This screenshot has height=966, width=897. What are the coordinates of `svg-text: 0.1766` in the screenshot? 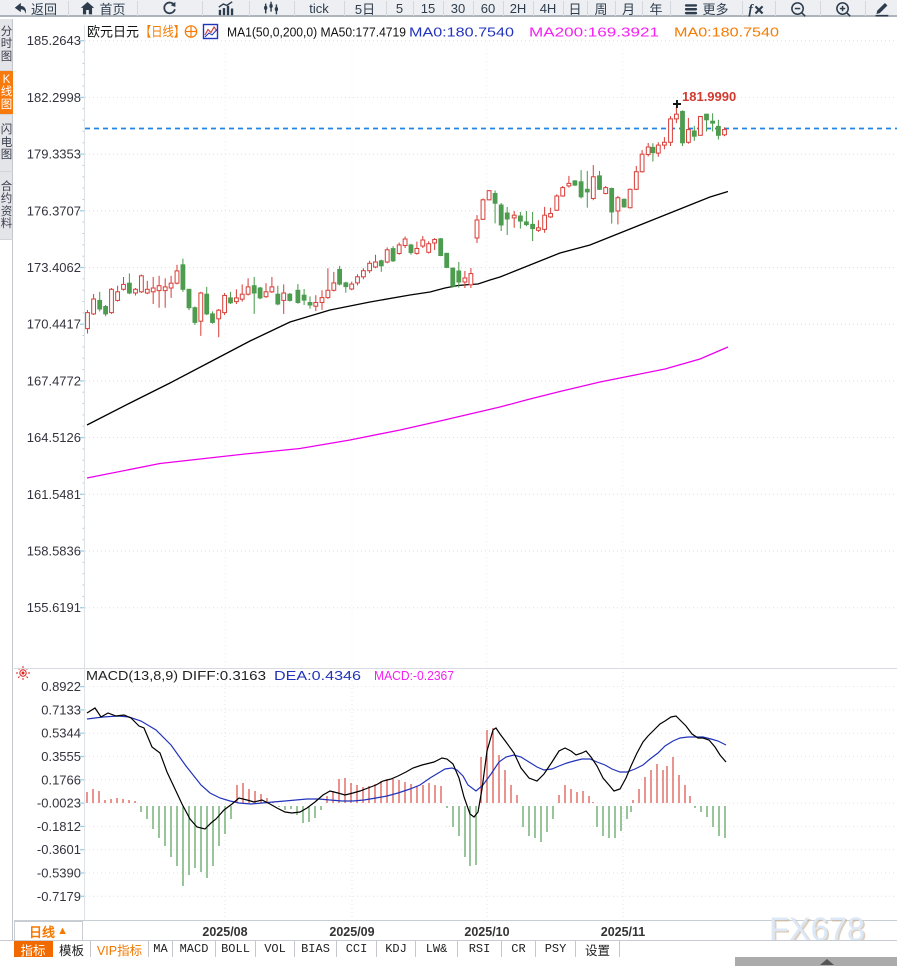 It's located at (61, 779).